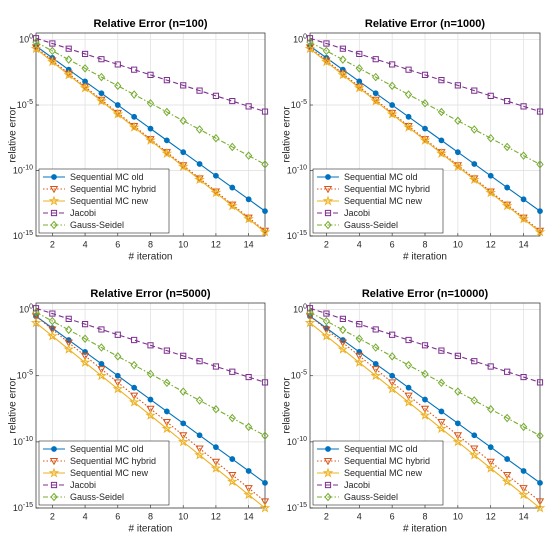 This screenshot has height=540, width=550. What do you see at coordinates (297, 170) in the screenshot?
I see `y-tick-label: 10⁻¹⁰` at bounding box center [297, 170].